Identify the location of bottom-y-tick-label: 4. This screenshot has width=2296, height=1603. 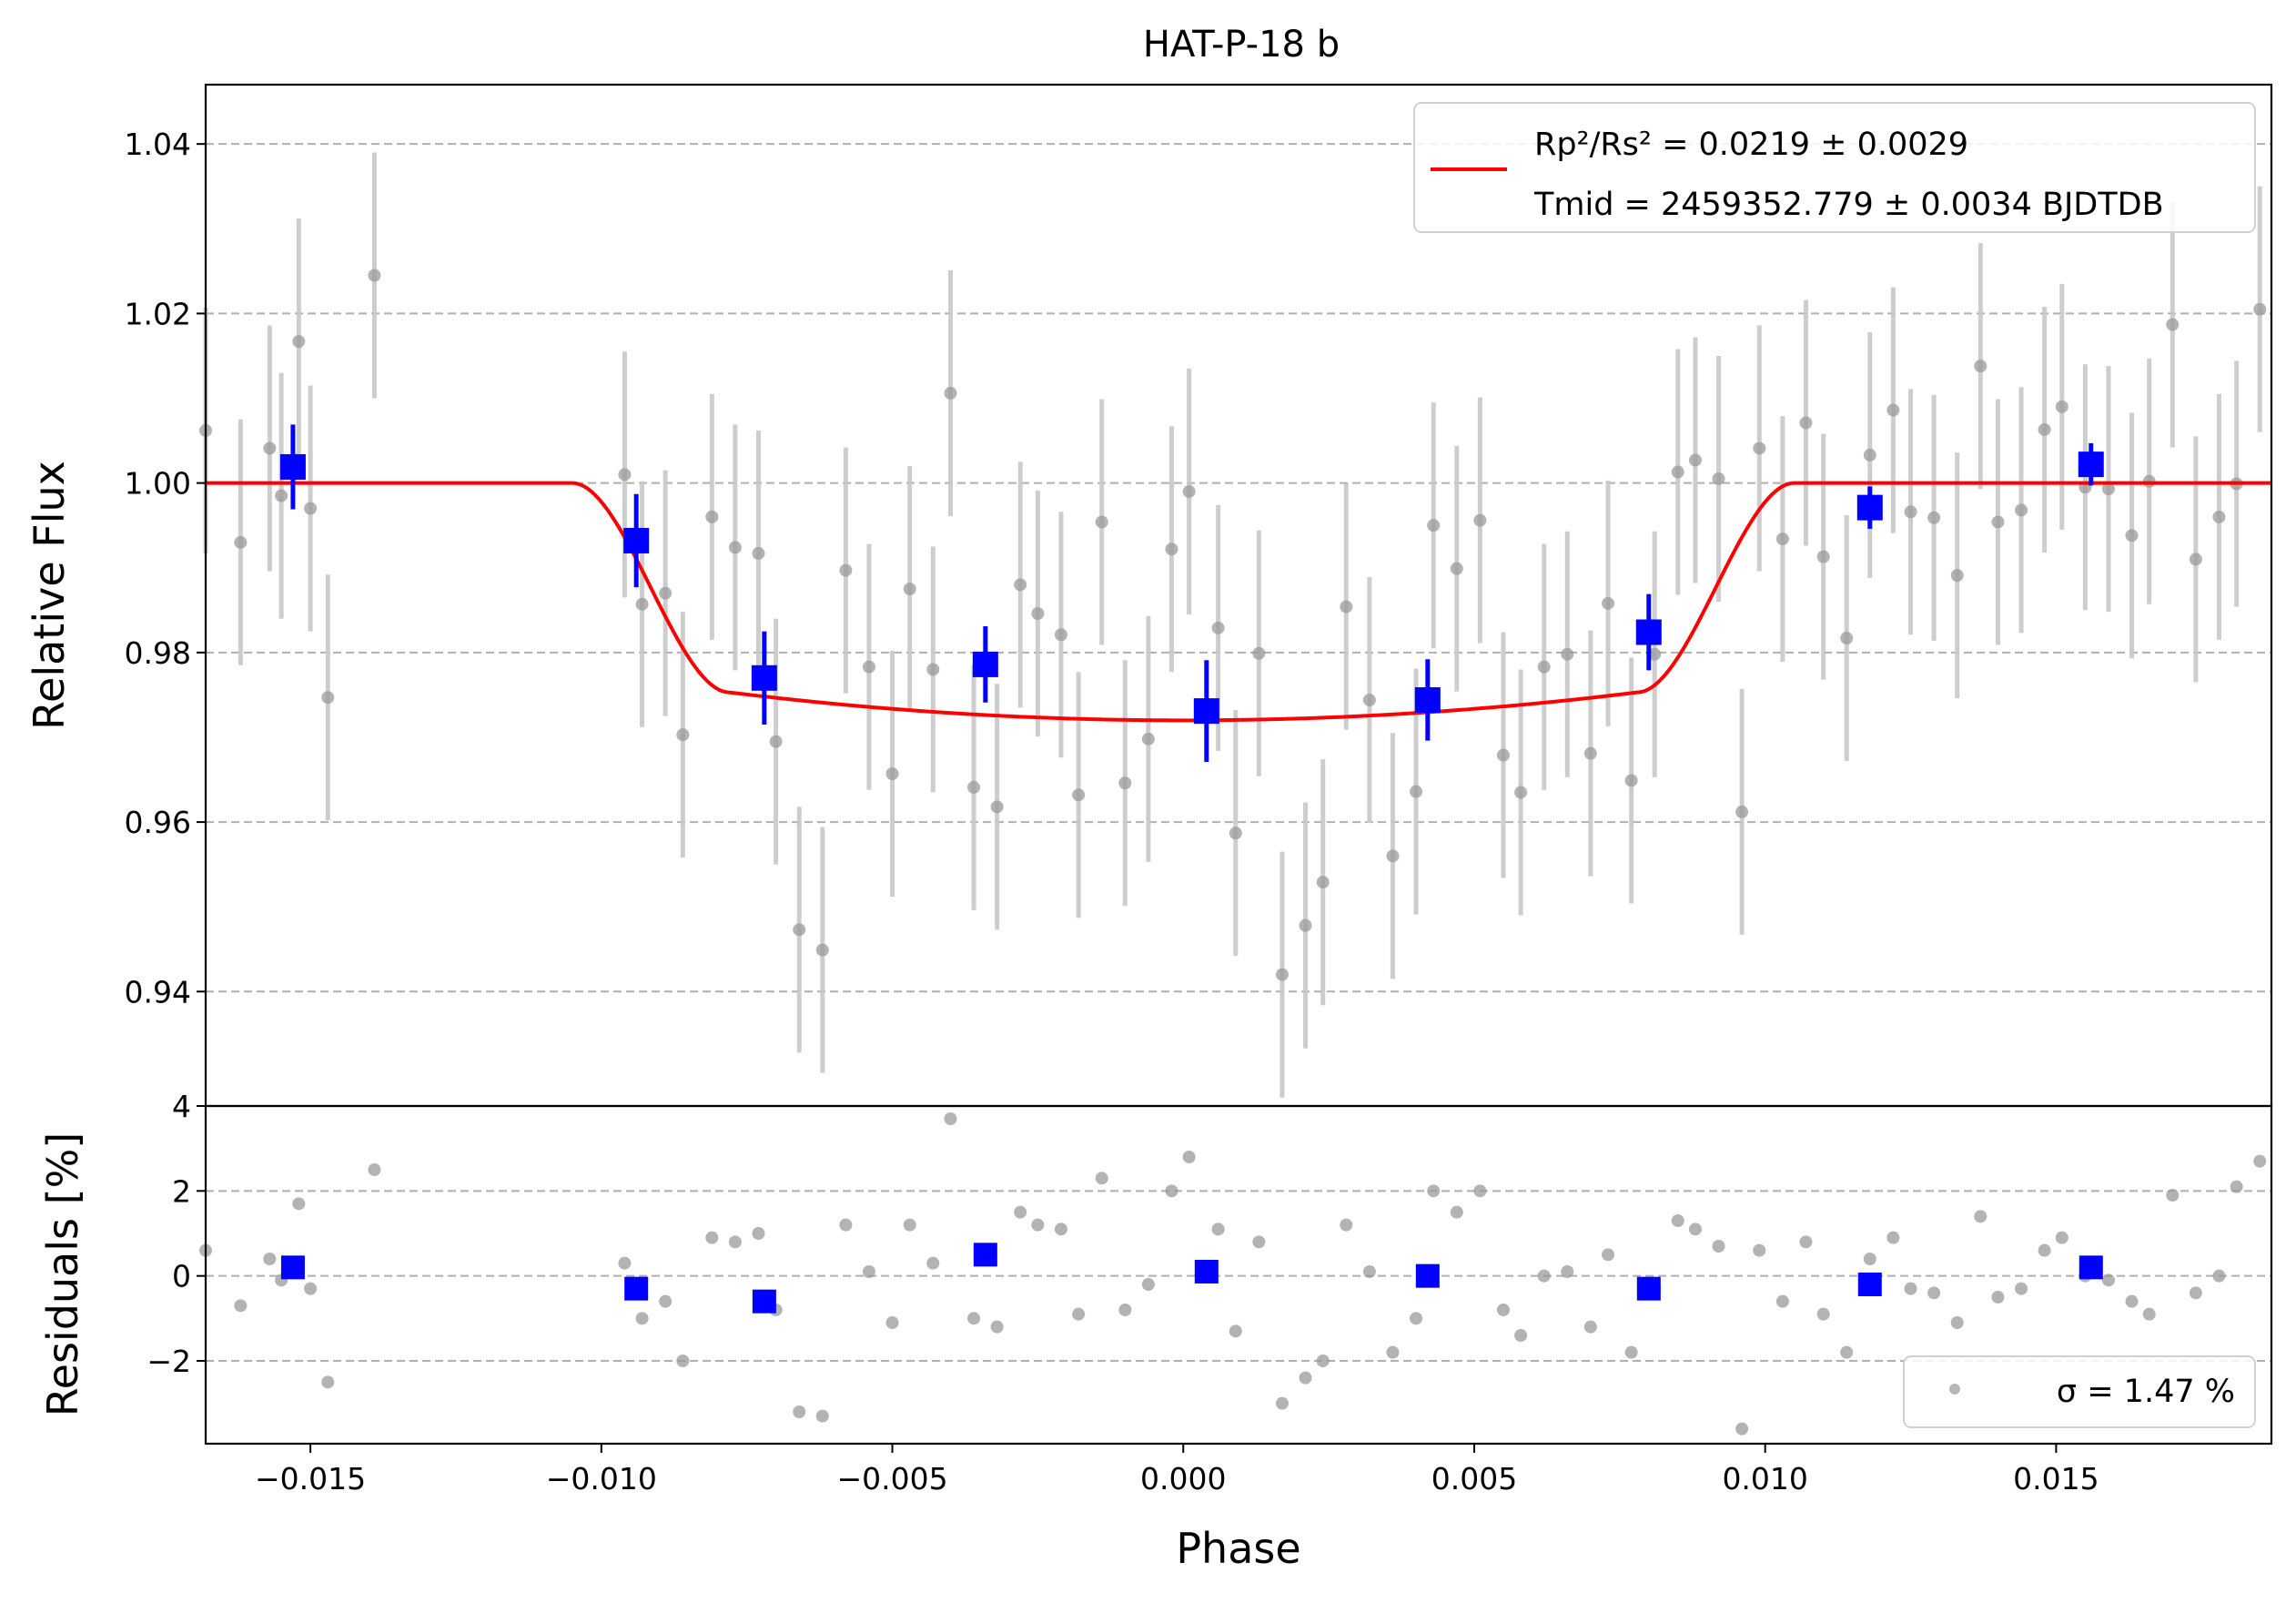
(182, 1106).